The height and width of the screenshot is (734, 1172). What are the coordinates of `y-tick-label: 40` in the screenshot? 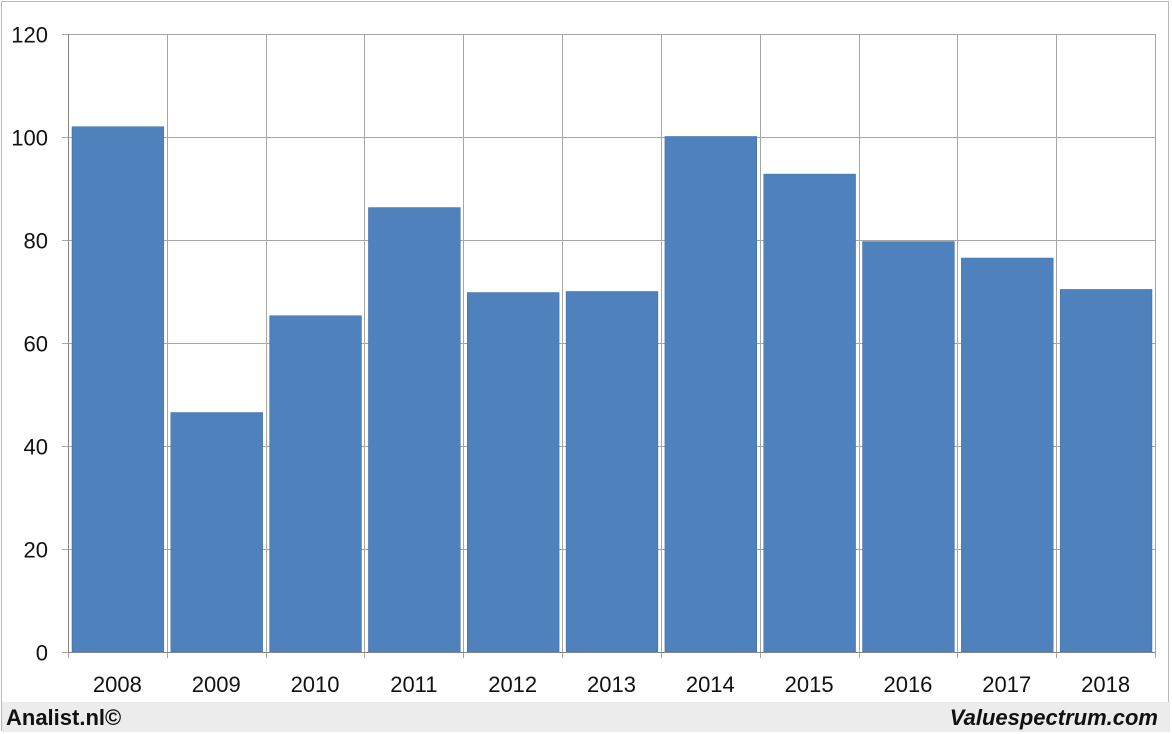 It's located at (36, 447).